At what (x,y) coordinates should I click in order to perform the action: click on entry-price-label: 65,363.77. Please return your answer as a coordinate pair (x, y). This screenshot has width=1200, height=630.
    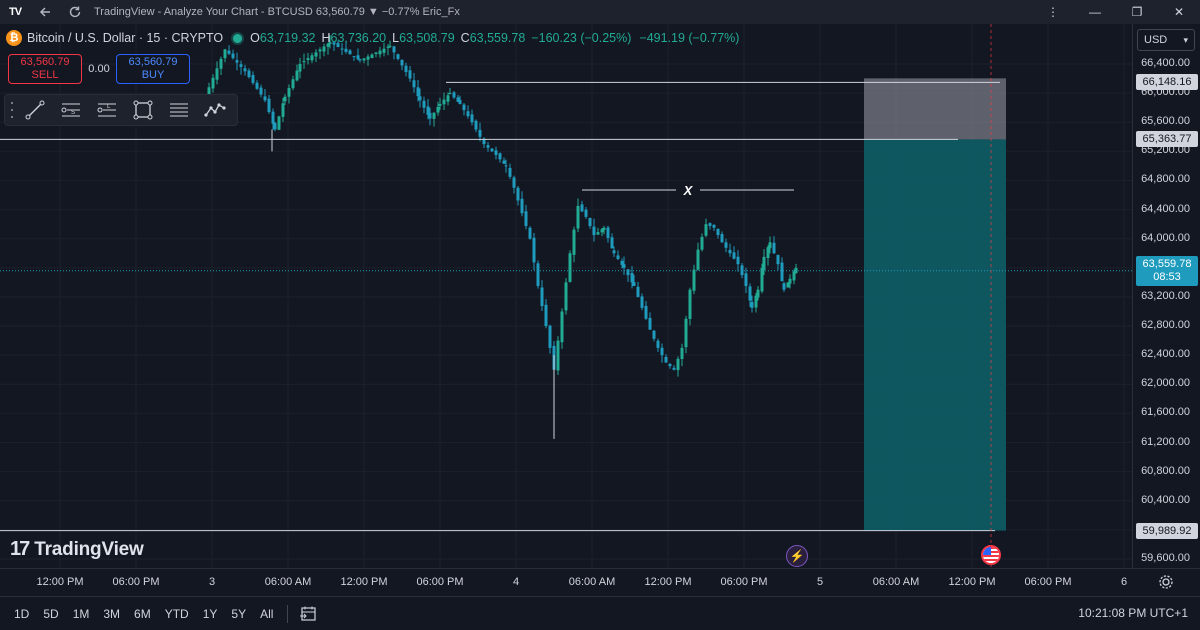
    Looking at the image, I should click on (1167, 139).